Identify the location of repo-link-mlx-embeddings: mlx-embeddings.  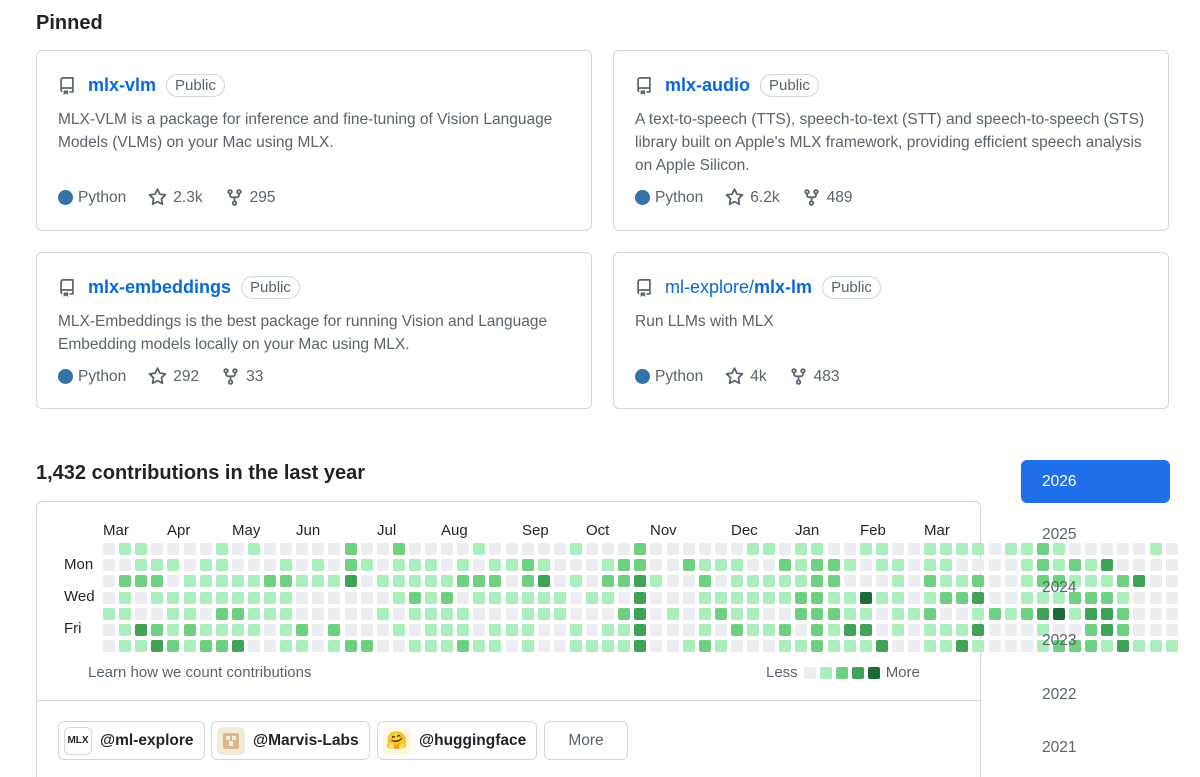
(160, 287).